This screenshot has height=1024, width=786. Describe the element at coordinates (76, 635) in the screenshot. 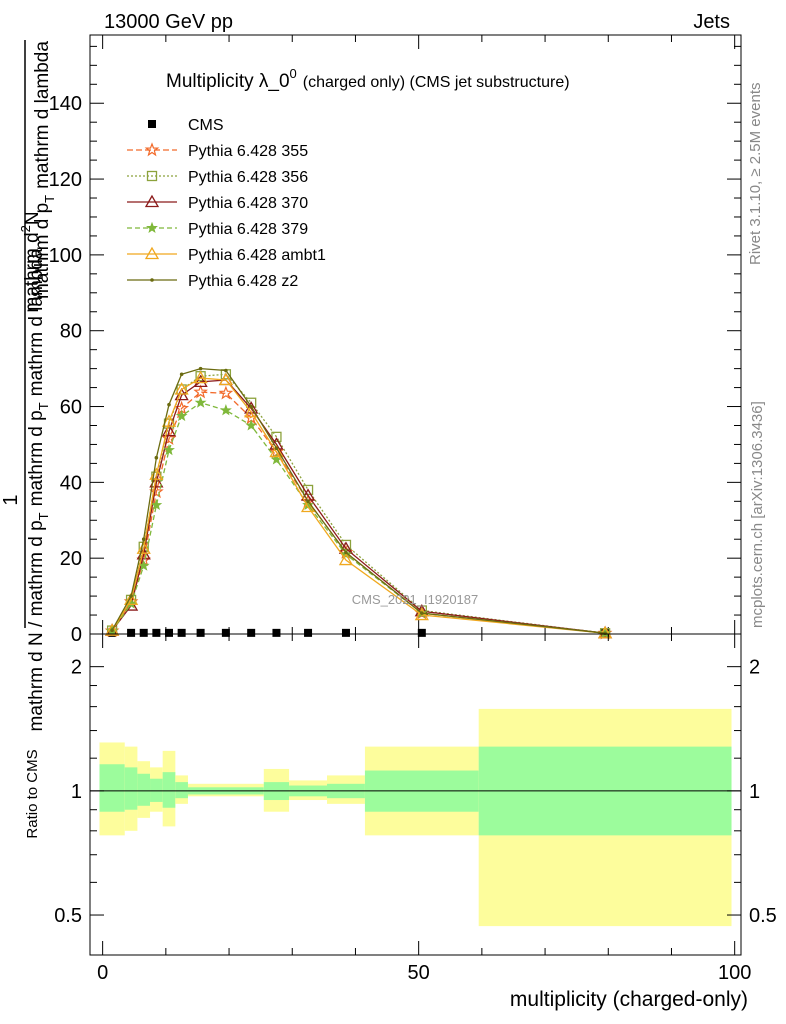

I see `main-ytick-label: 0` at that location.